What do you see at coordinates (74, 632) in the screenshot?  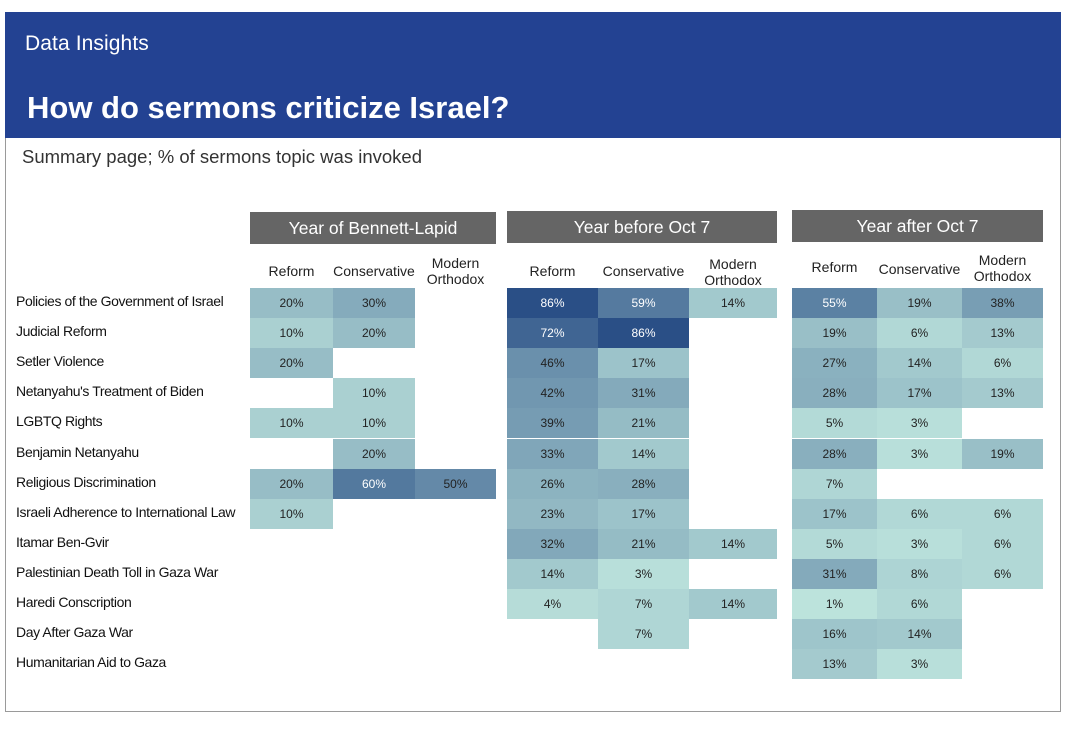 I see `row-label-day-after-gaza-war: Day After Gaza War` at bounding box center [74, 632].